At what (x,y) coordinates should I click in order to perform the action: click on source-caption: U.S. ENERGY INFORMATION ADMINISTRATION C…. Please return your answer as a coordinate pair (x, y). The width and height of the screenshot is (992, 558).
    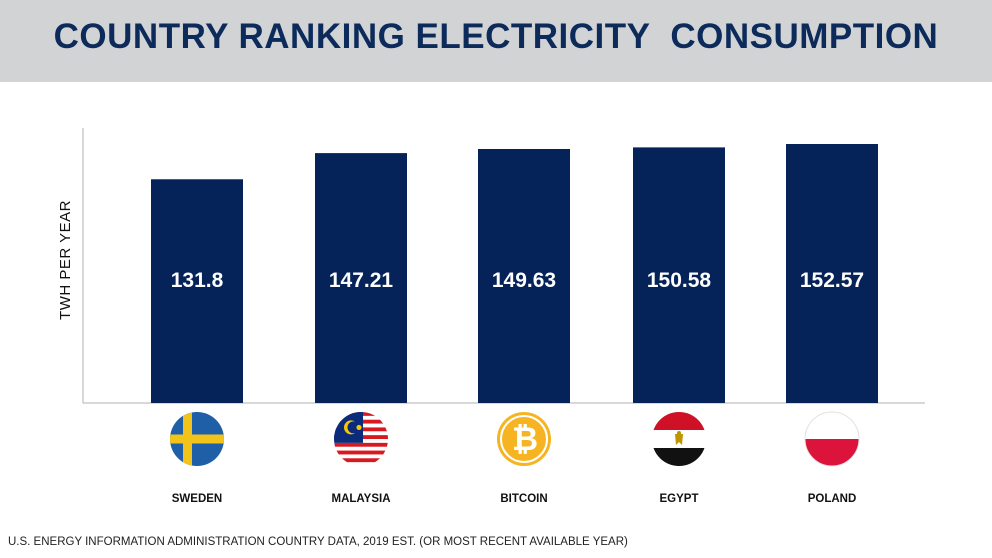
    Looking at the image, I should click on (318, 542).